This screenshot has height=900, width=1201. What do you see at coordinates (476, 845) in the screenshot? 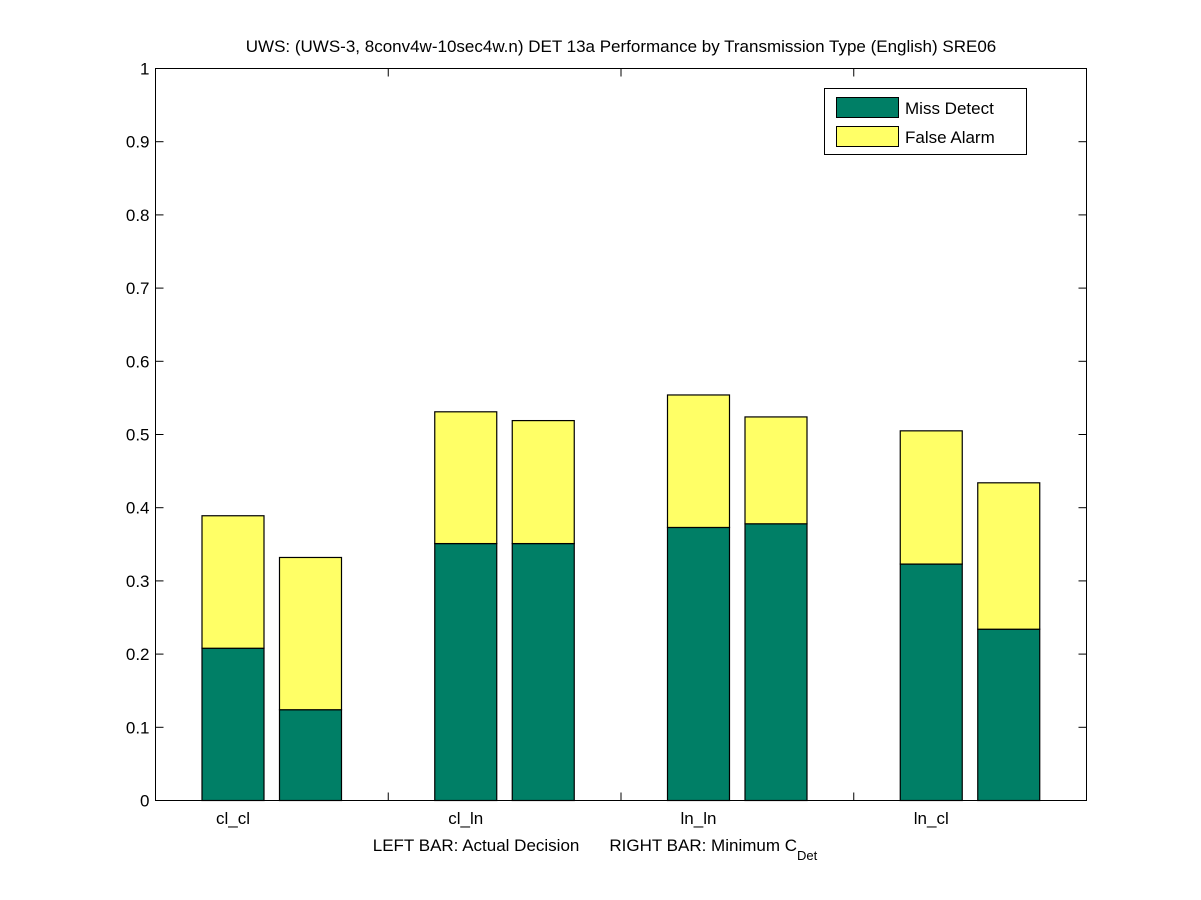
I see `xlabel-left: LEFT BAR: Actual Decision` at bounding box center [476, 845].